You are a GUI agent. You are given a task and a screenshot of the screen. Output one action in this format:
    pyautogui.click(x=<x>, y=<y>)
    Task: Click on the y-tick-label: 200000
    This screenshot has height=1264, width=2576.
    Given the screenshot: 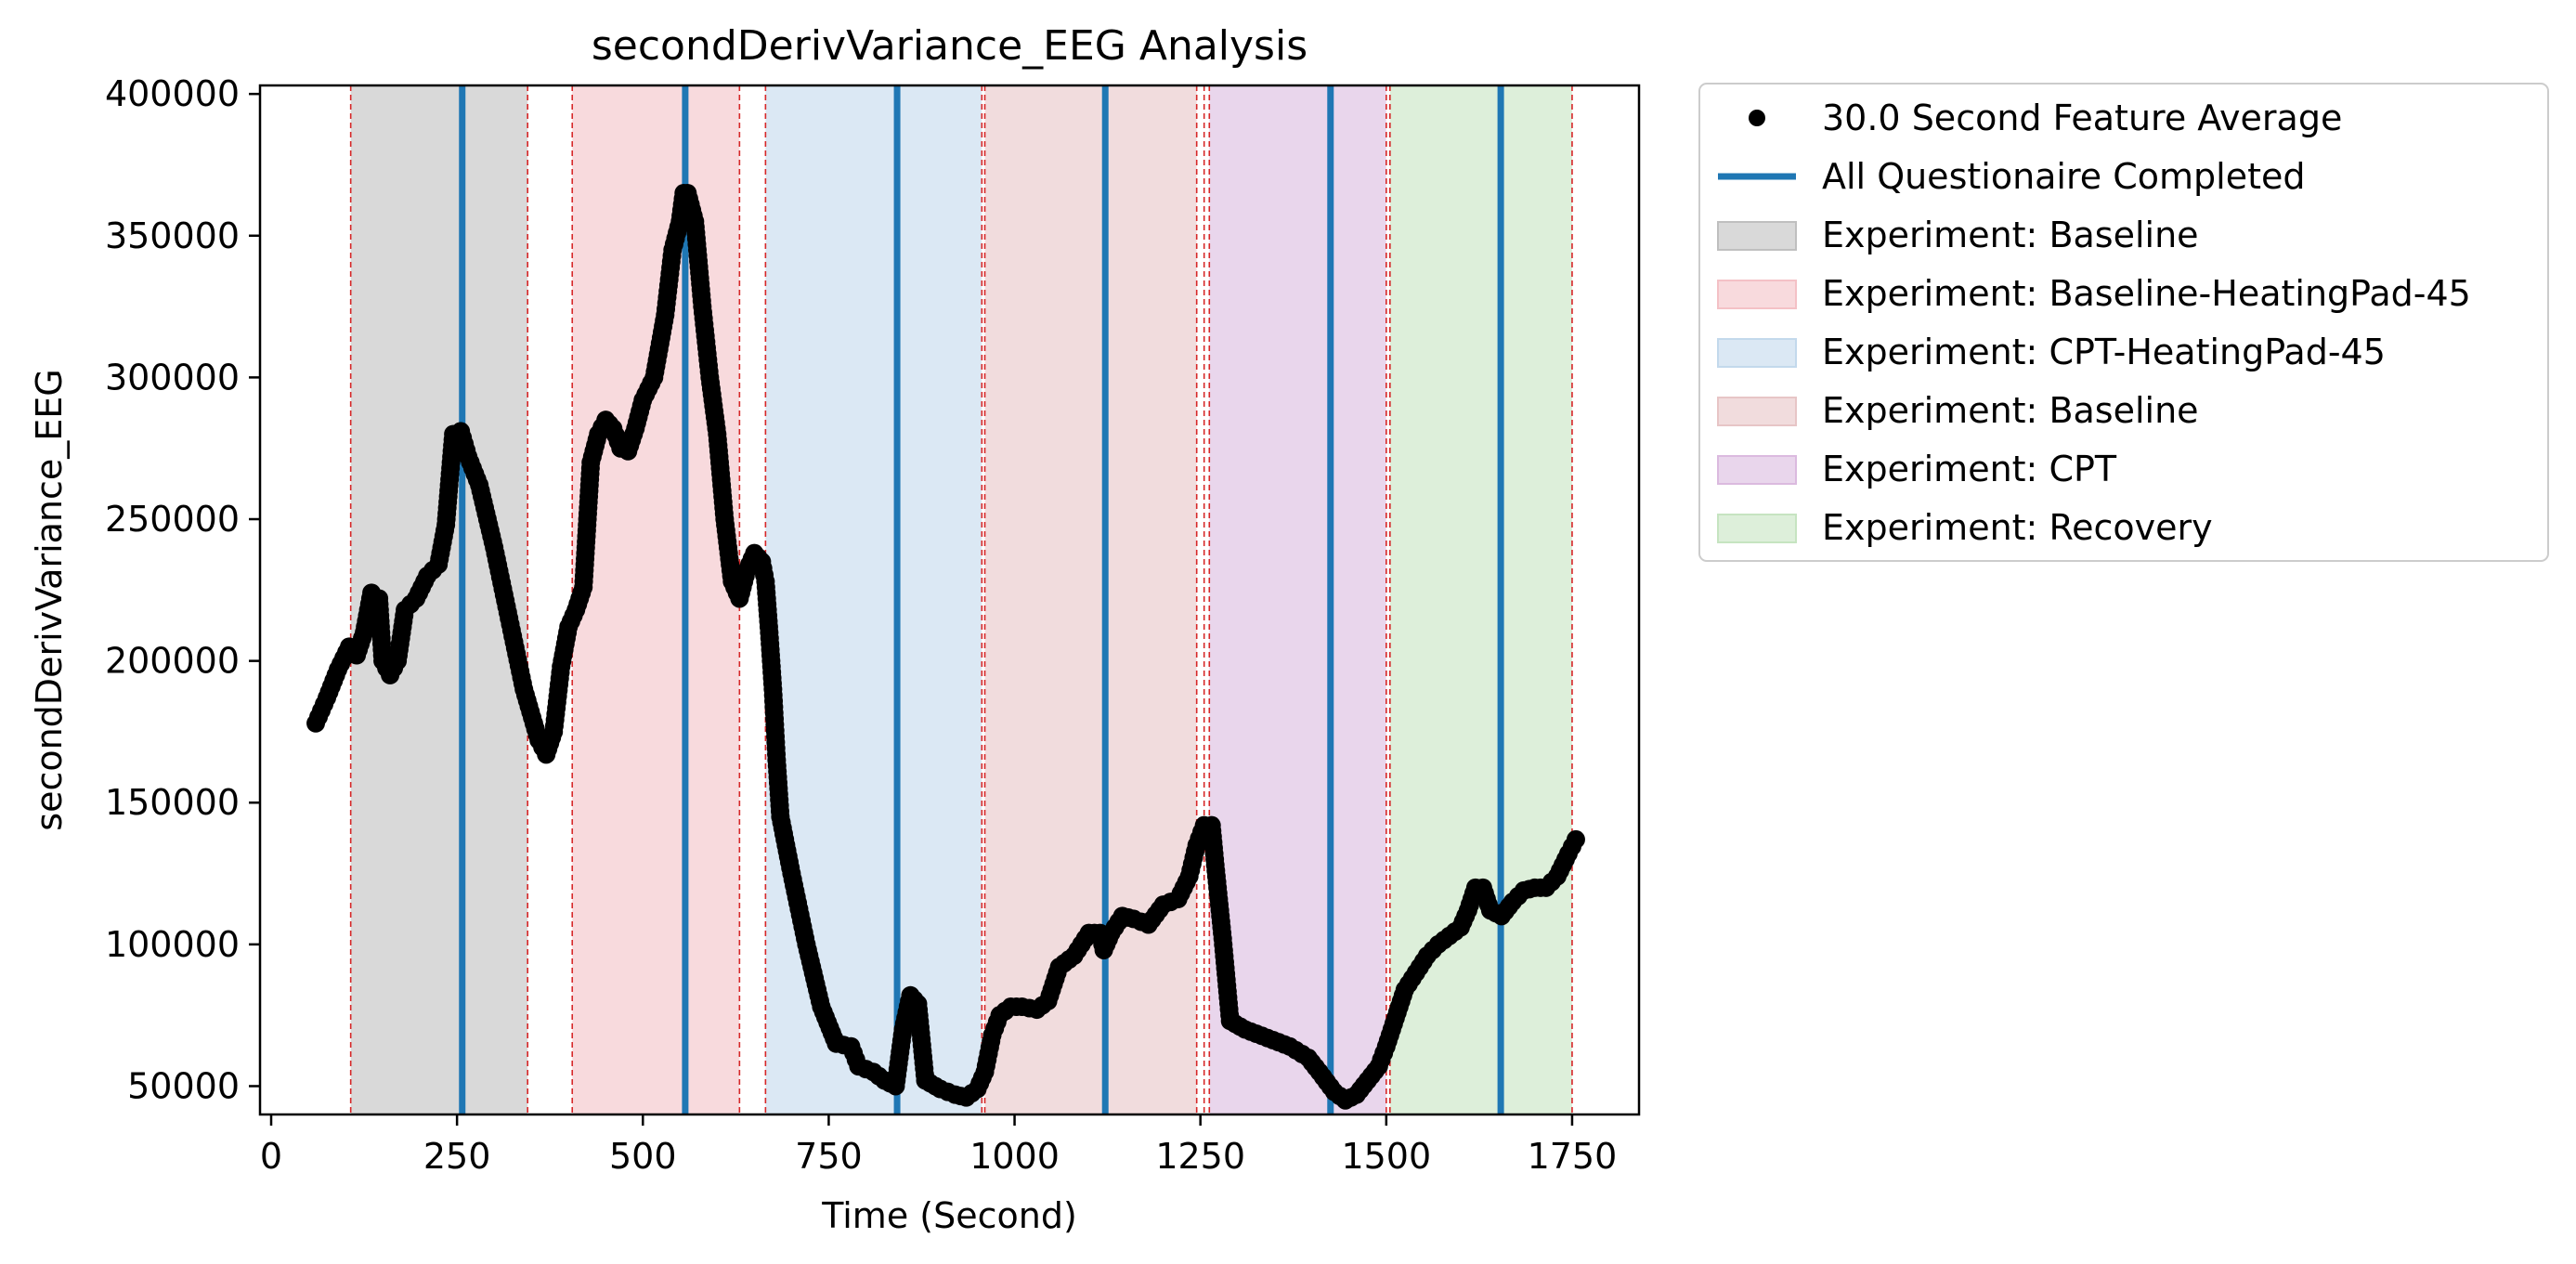 What is the action you would take?
    pyautogui.click(x=172, y=662)
    